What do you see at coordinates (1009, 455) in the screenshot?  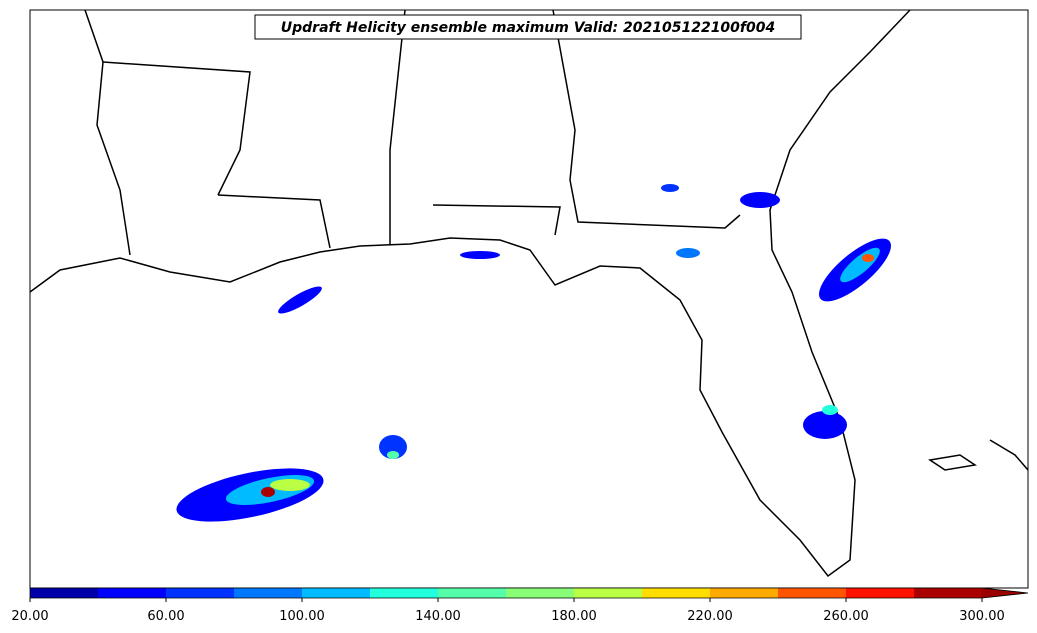 I see `coastline` at bounding box center [1009, 455].